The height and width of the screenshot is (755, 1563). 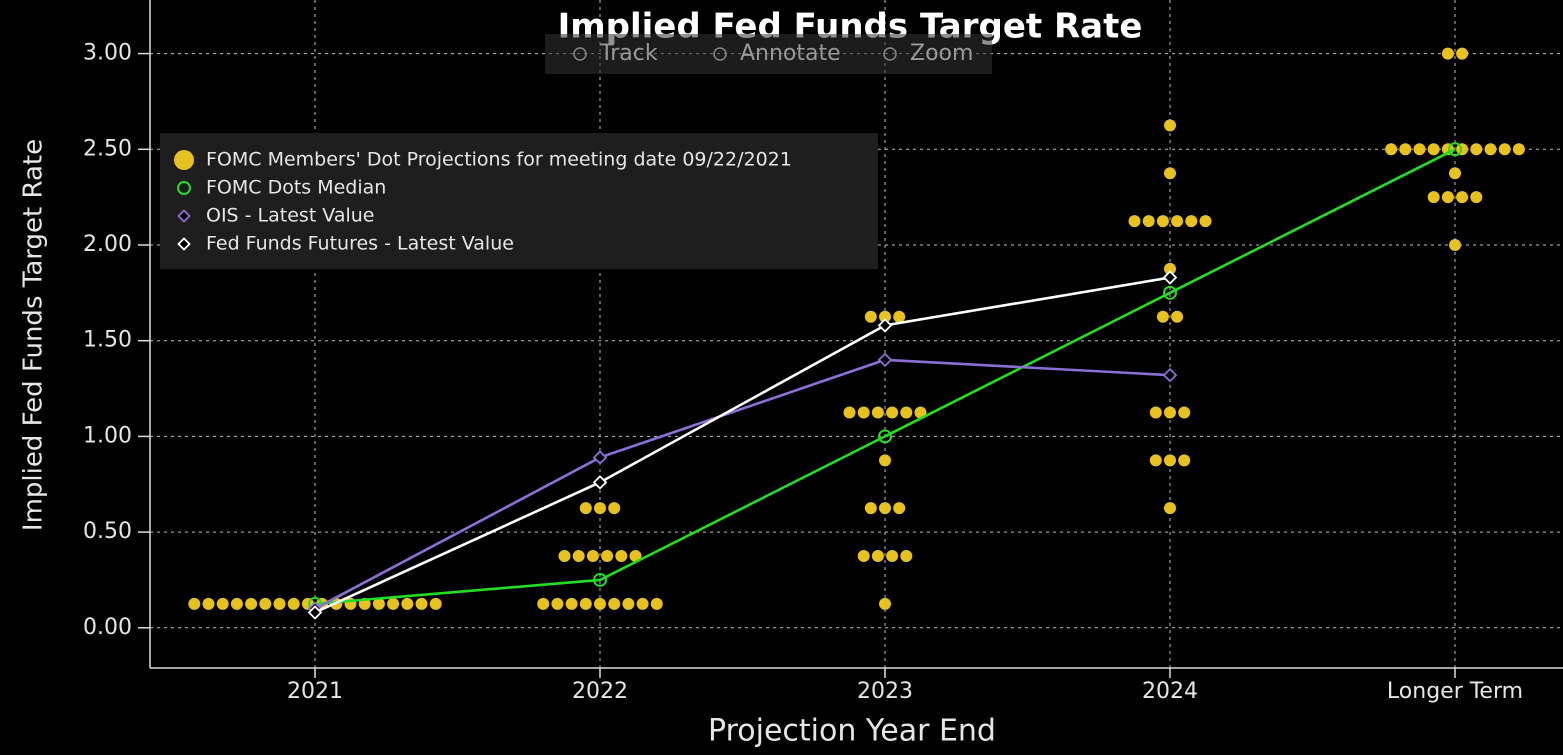 I want to click on toolbar-button: Zoom, so click(x=941, y=53).